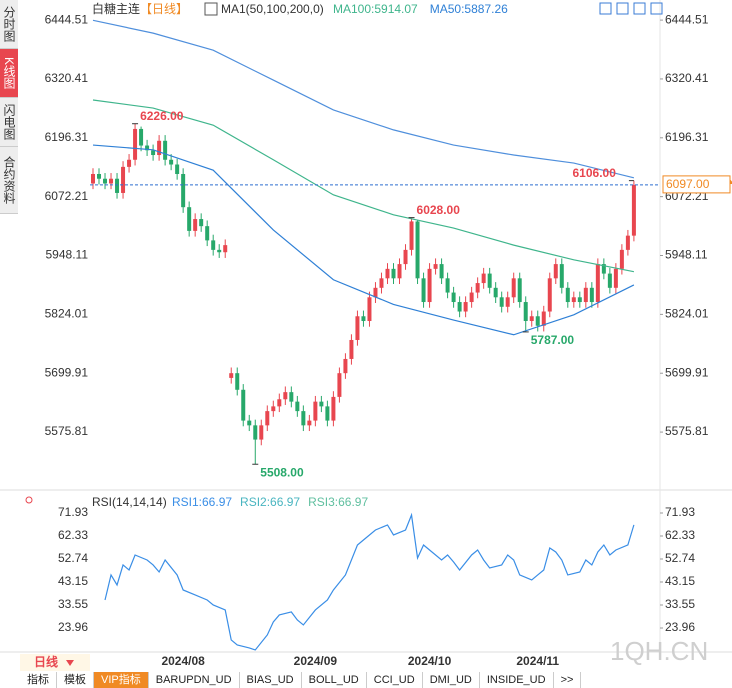  Describe the element at coordinates (9, 122) in the screenshot. I see `side-tab: 闪电图` at that location.